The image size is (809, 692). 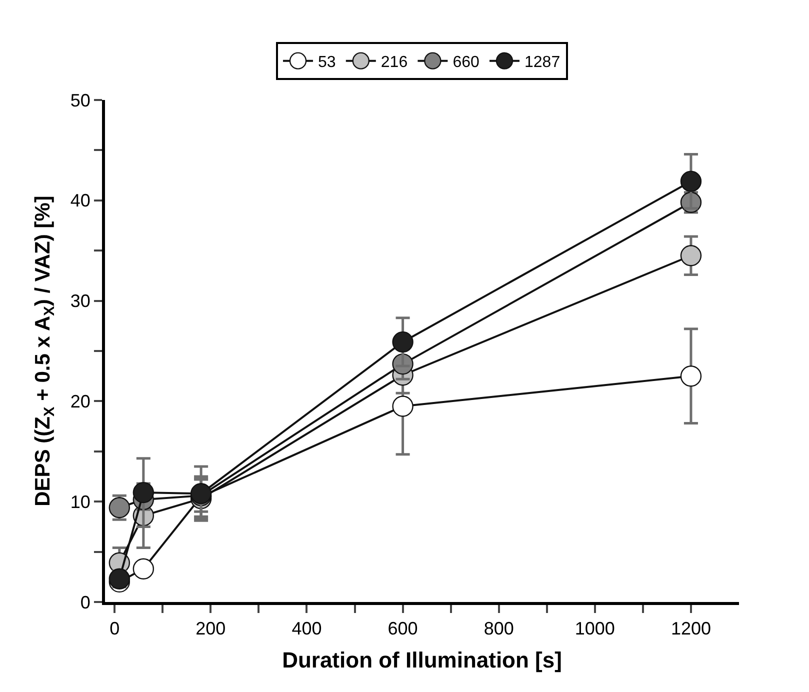 What do you see at coordinates (80, 502) in the screenshot?
I see `y-tick-label: 10` at bounding box center [80, 502].